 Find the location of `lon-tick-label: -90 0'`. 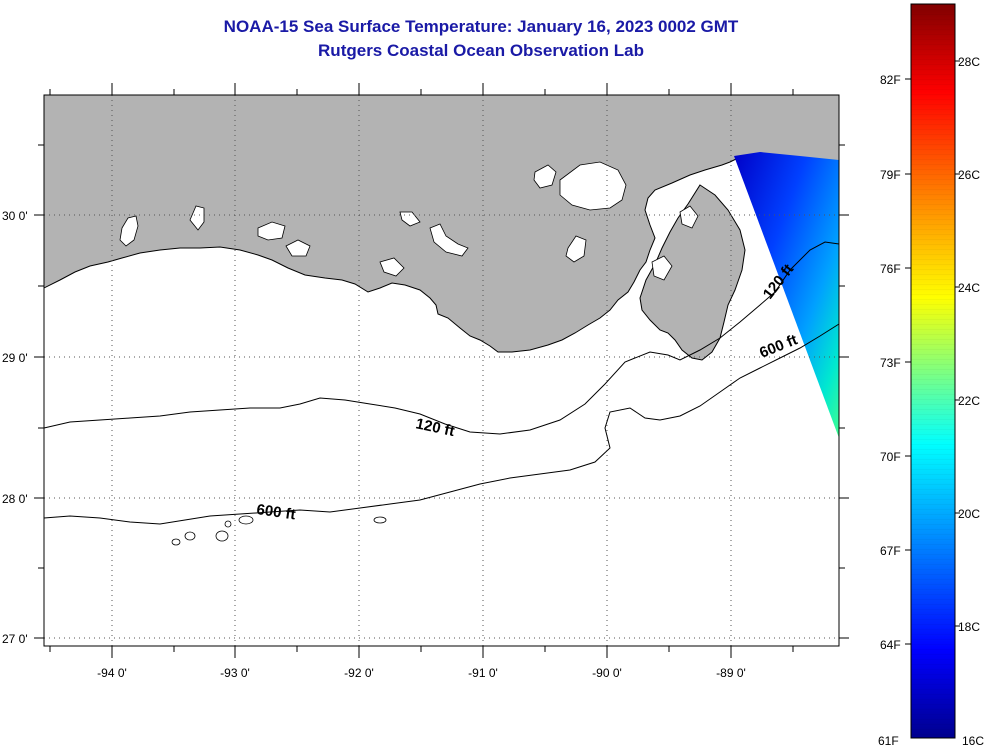

lon-tick-label: -90 0' is located at coordinates (607, 673).